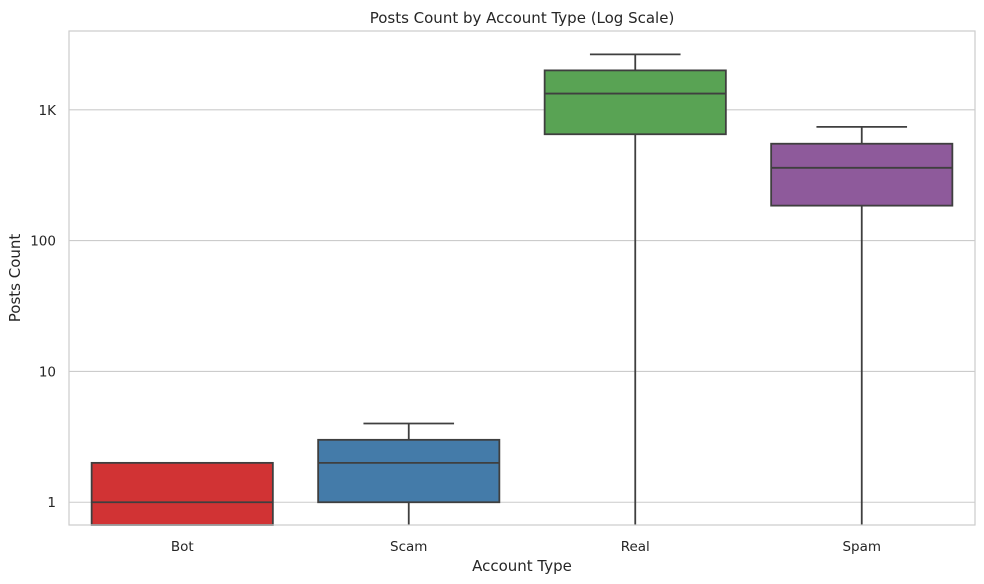 The height and width of the screenshot is (584, 984). What do you see at coordinates (408, 547) in the screenshot?
I see `x-tick-label: Scam` at bounding box center [408, 547].